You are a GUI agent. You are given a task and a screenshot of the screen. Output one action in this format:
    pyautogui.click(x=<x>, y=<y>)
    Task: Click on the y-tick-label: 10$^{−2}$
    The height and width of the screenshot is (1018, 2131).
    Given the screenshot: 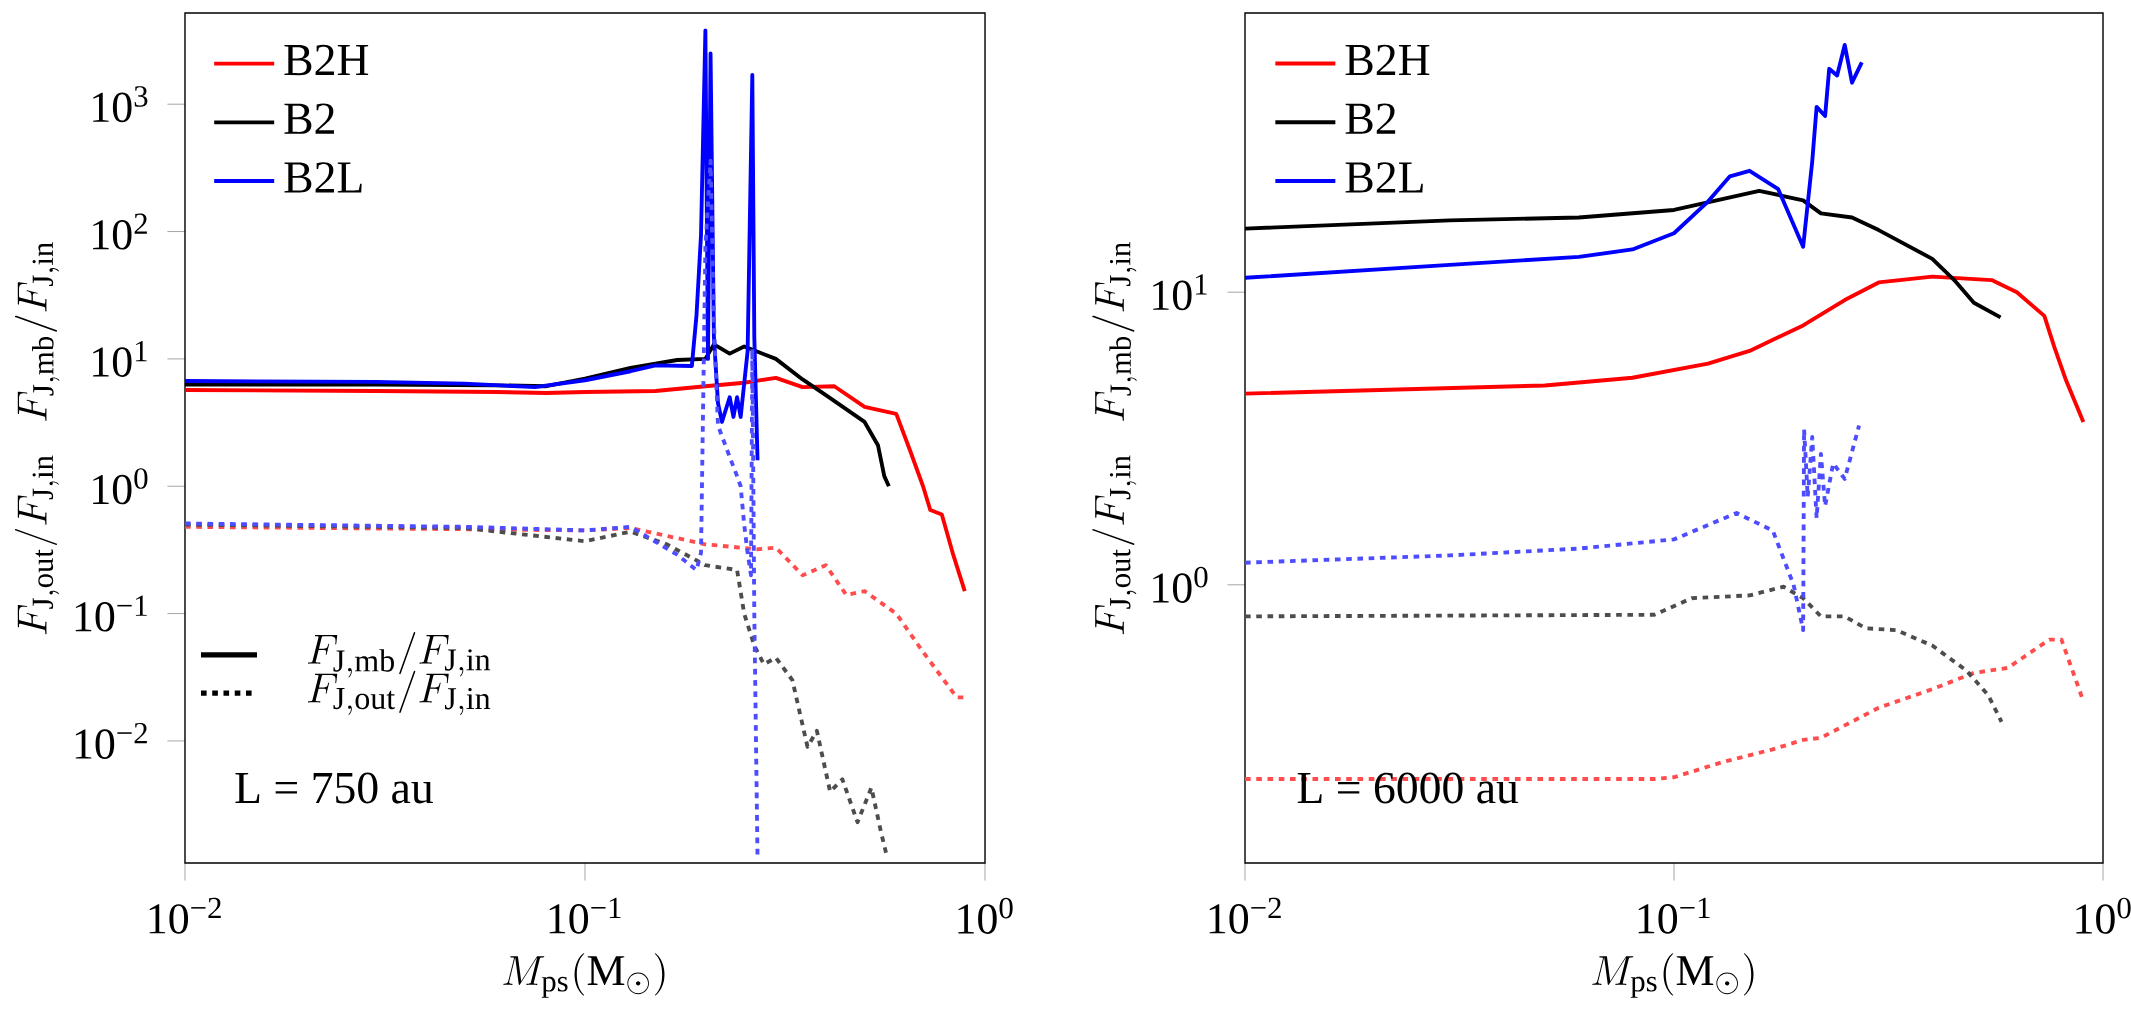 What is the action you would take?
    pyautogui.click(x=111, y=740)
    